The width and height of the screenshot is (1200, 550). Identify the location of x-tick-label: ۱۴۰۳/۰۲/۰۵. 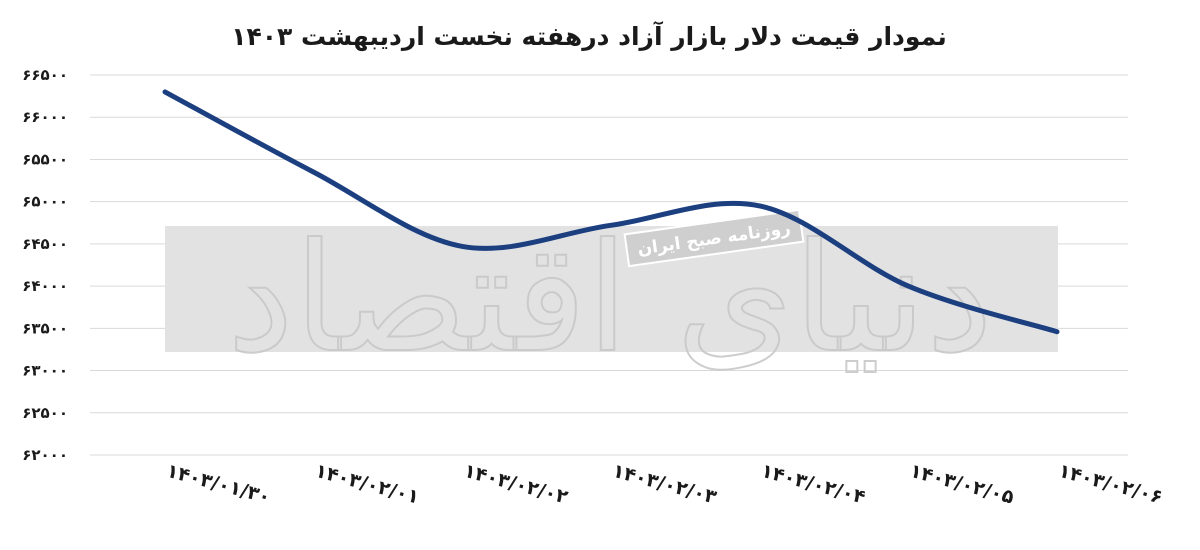
(962, 484).